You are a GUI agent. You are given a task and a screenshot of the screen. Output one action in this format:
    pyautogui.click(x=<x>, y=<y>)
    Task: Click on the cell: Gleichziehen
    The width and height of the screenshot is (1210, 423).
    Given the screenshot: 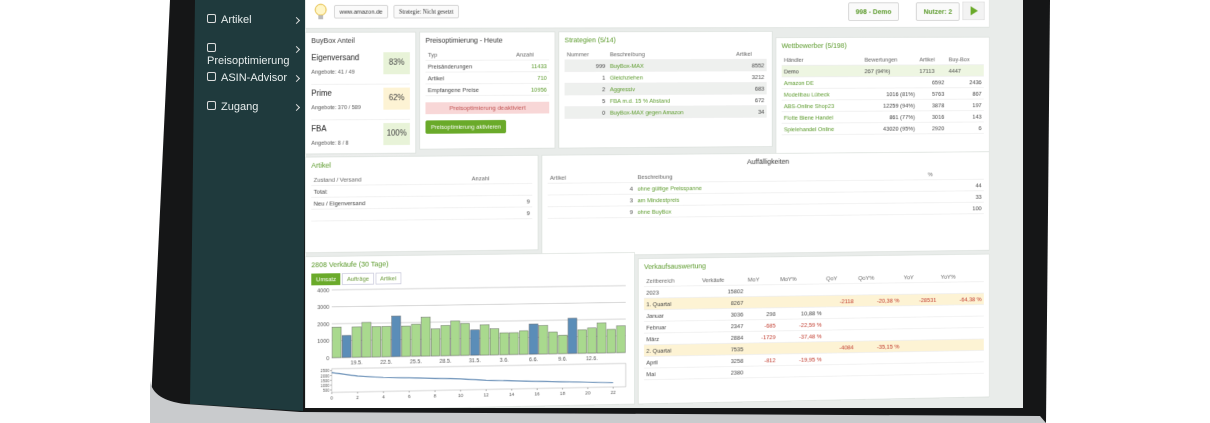 What is the action you would take?
    pyautogui.click(x=670, y=77)
    